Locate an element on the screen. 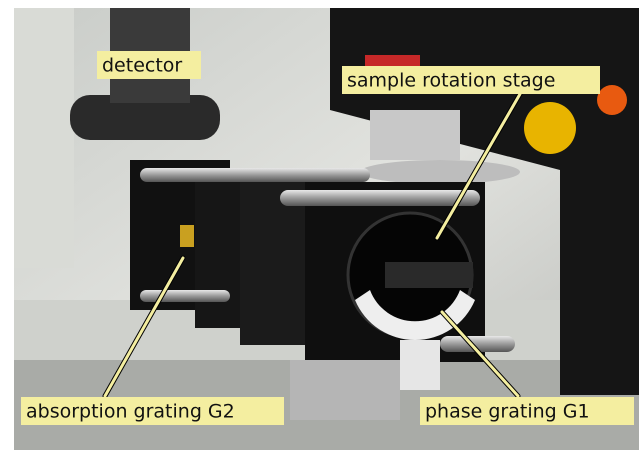 The image size is (639, 450). label: detector is located at coordinates (142, 66).